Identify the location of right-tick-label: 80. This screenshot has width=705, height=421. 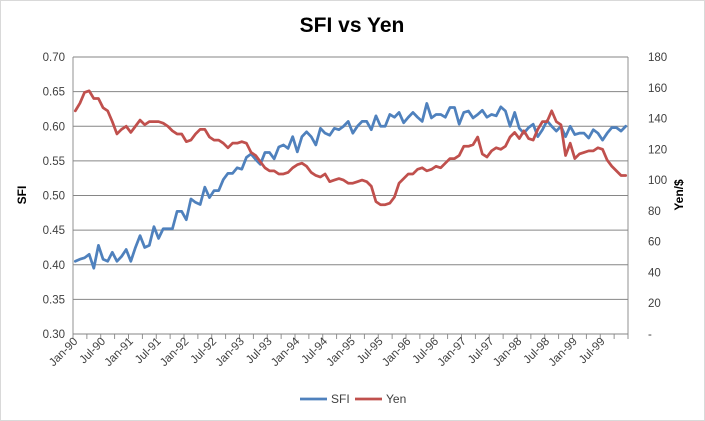
(654, 212).